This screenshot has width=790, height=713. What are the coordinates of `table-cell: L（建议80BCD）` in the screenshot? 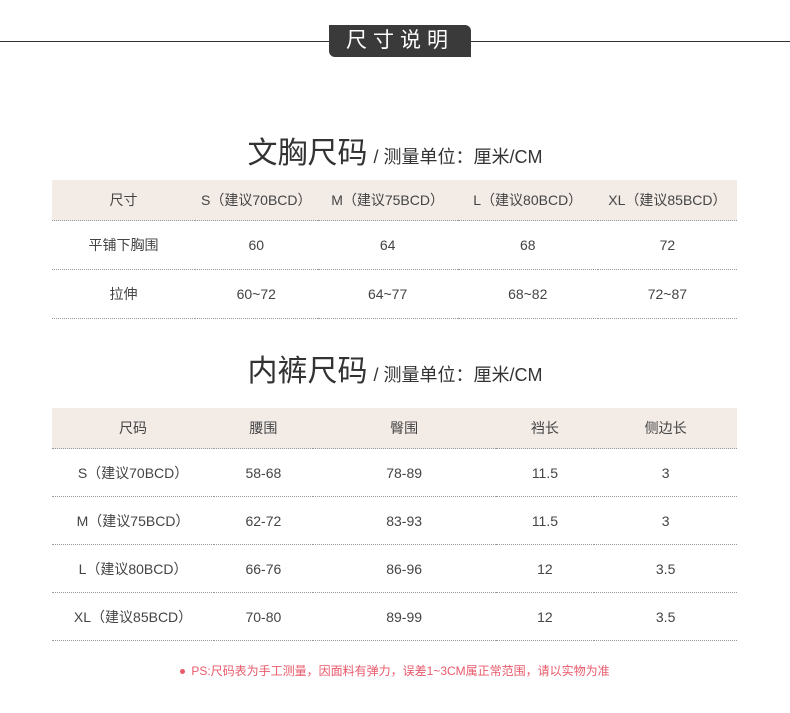 It's located at (133, 568).